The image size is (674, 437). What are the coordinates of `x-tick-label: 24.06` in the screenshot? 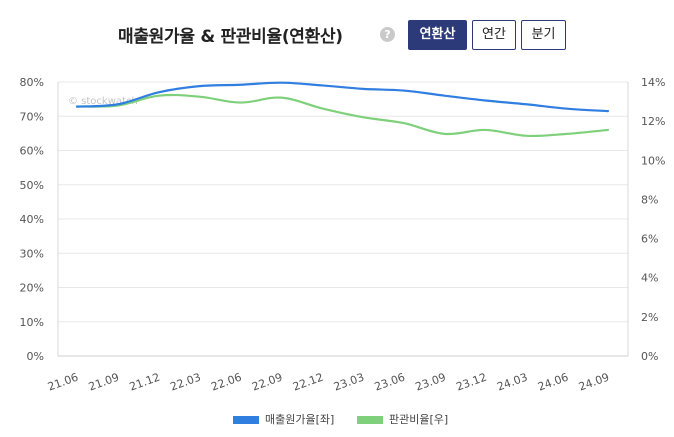 It's located at (553, 382).